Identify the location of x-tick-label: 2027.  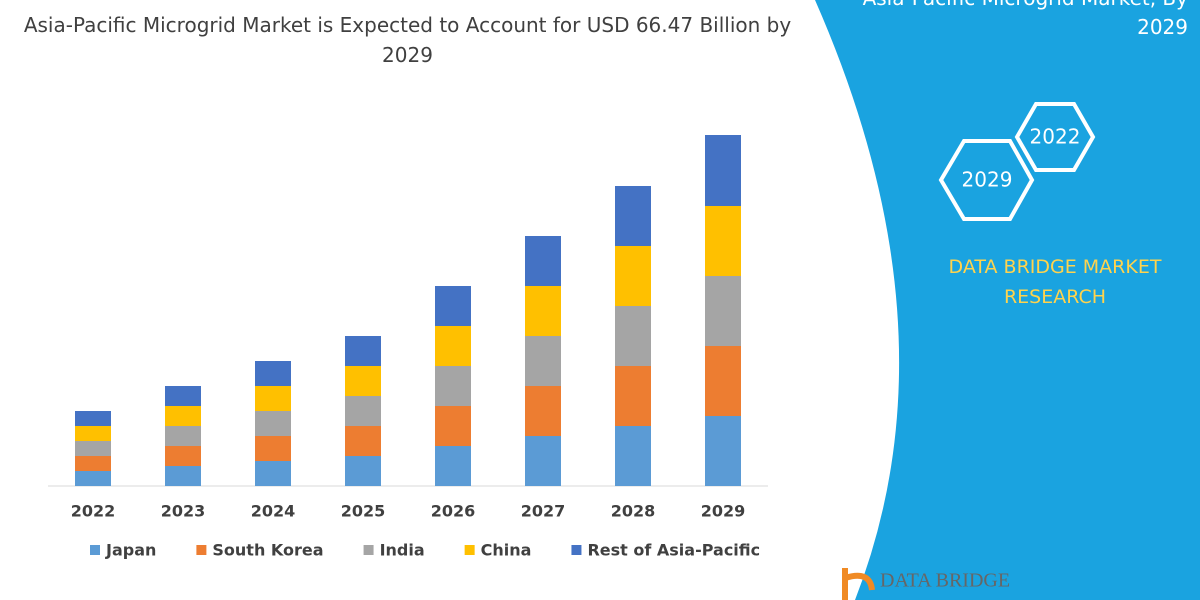
(543, 511).